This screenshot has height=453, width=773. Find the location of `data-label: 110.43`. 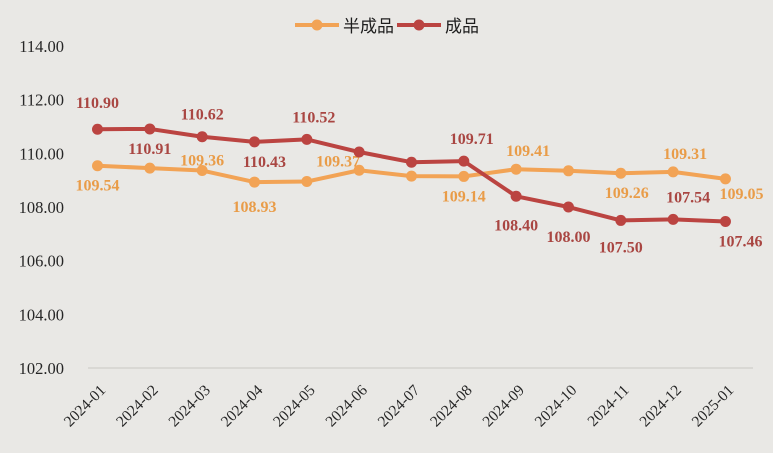

data-label: 110.43 is located at coordinates (264, 162).